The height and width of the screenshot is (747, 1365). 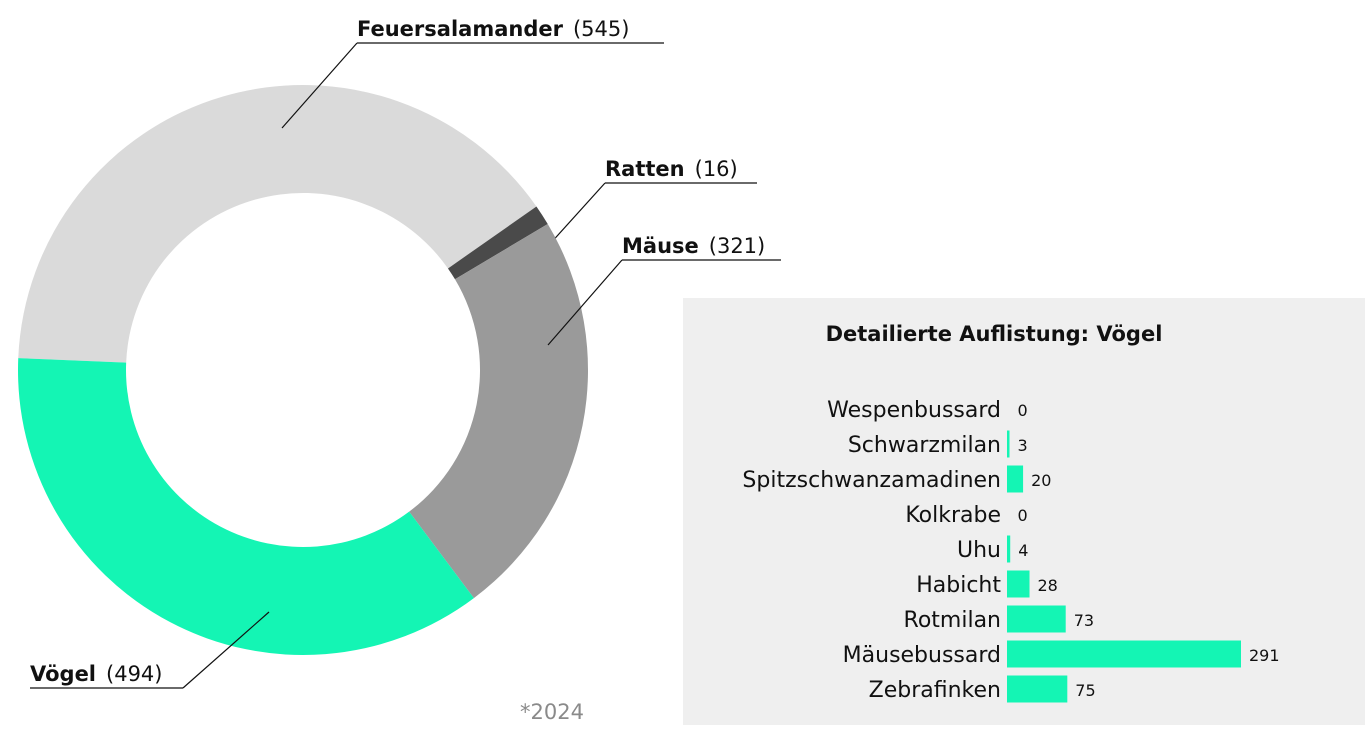 I want to click on bar-value-label: 4, so click(x=1023, y=550).